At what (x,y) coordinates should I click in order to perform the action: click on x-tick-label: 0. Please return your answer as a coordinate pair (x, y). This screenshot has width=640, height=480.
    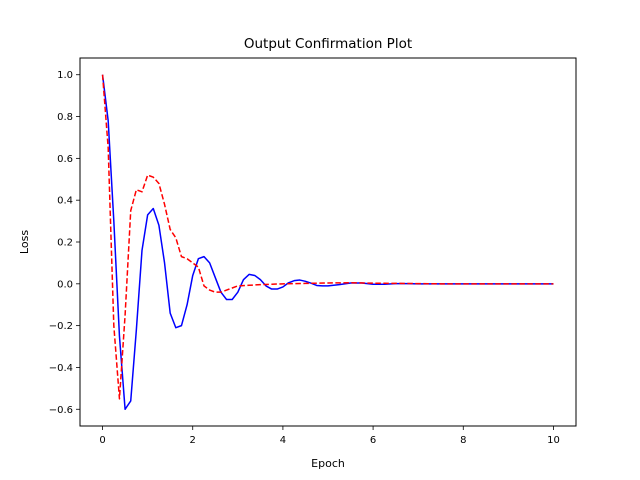
    Looking at the image, I should click on (102, 440).